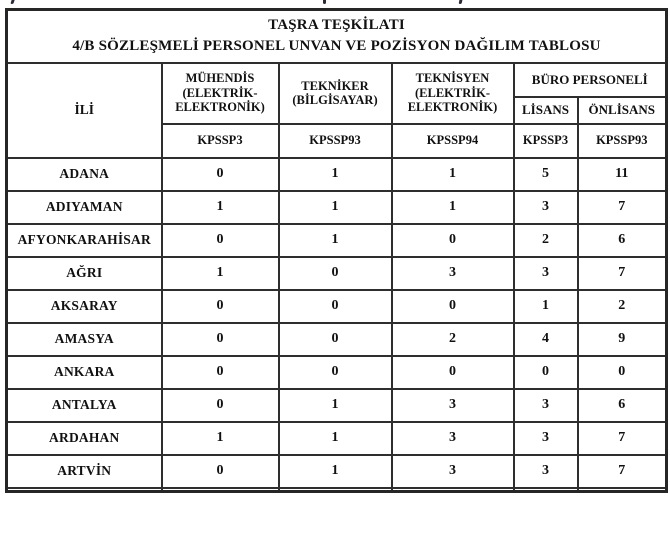  Describe the element at coordinates (84, 339) in the screenshot. I see `province-cell: AMASYA` at that location.